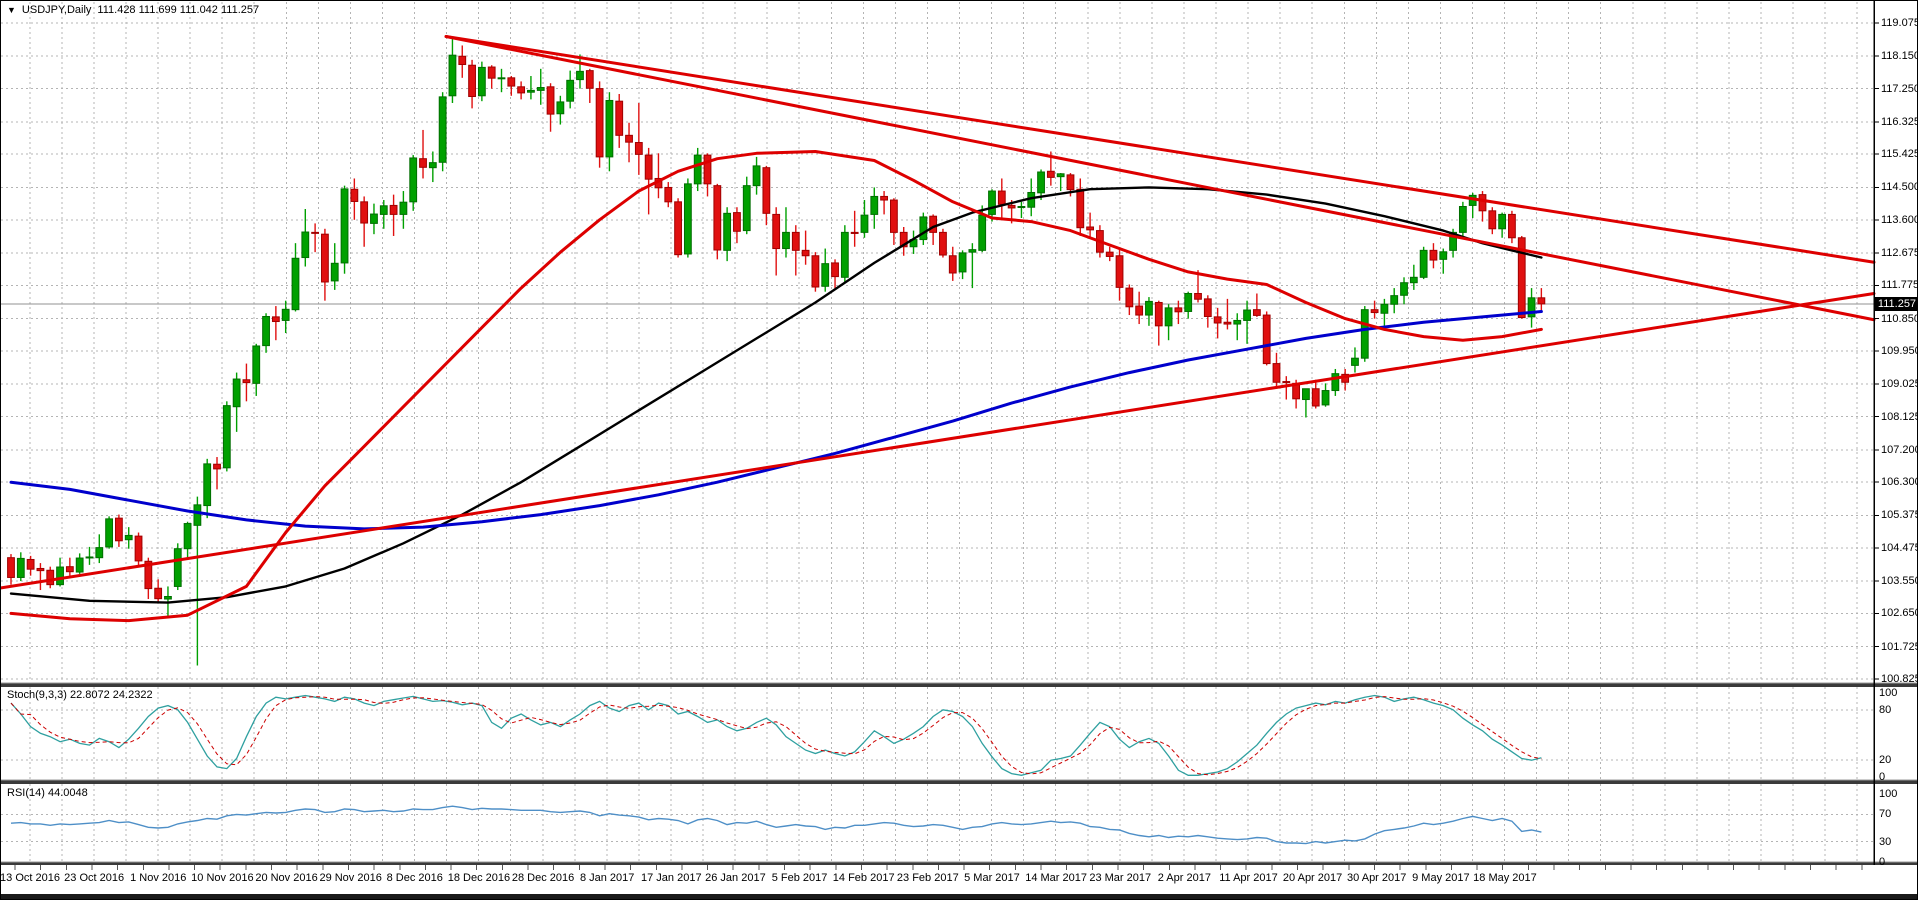 This screenshot has height=900, width=1918. I want to click on time-axis-label: 29 Nov 2016, so click(350, 878).